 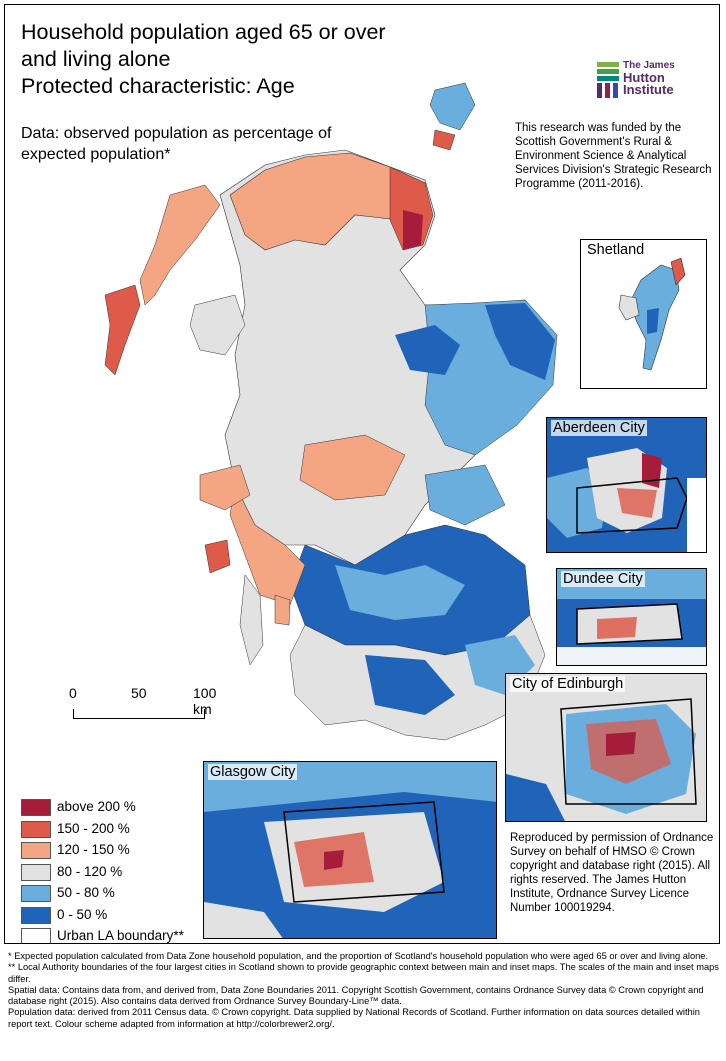 What do you see at coordinates (96, 806) in the screenshot?
I see `legend-label: above 200 %` at bounding box center [96, 806].